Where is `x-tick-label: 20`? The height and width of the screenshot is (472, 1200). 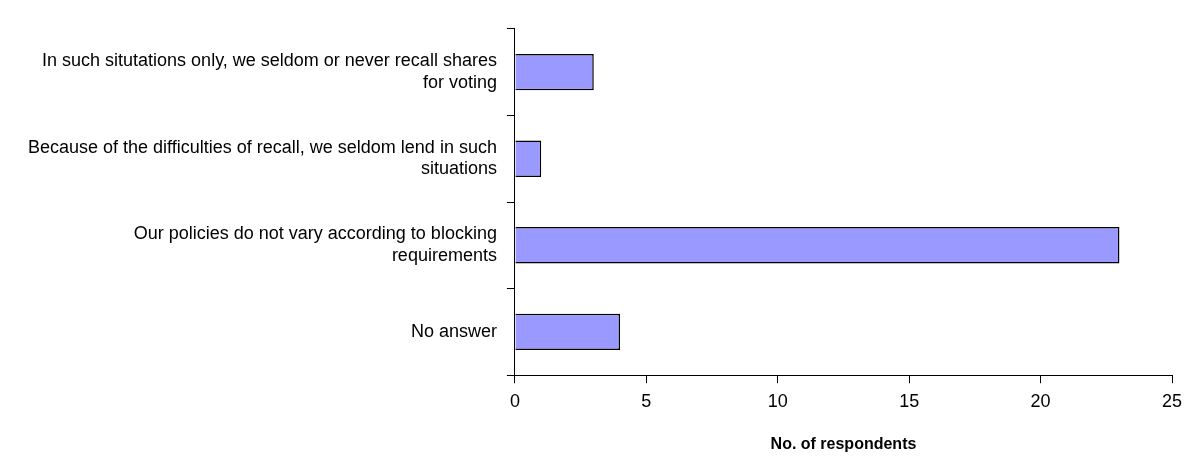 x-tick-label: 20 is located at coordinates (1040, 400).